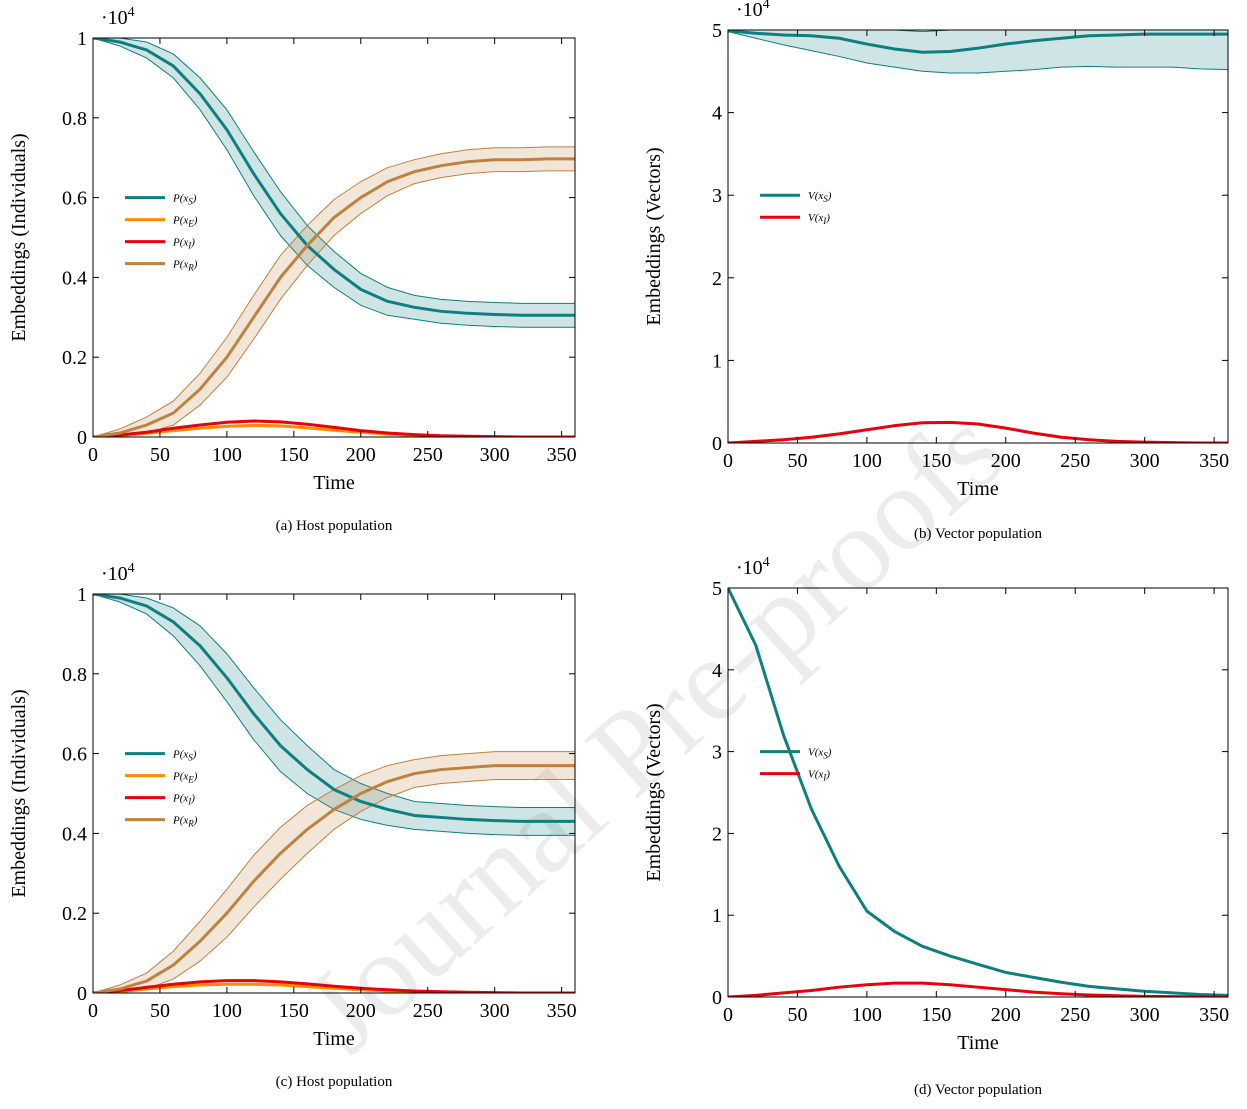 The width and height of the screenshot is (1247, 1109). Describe the element at coordinates (717, 279) in the screenshot. I see `y-tick-label: 2` at that location.